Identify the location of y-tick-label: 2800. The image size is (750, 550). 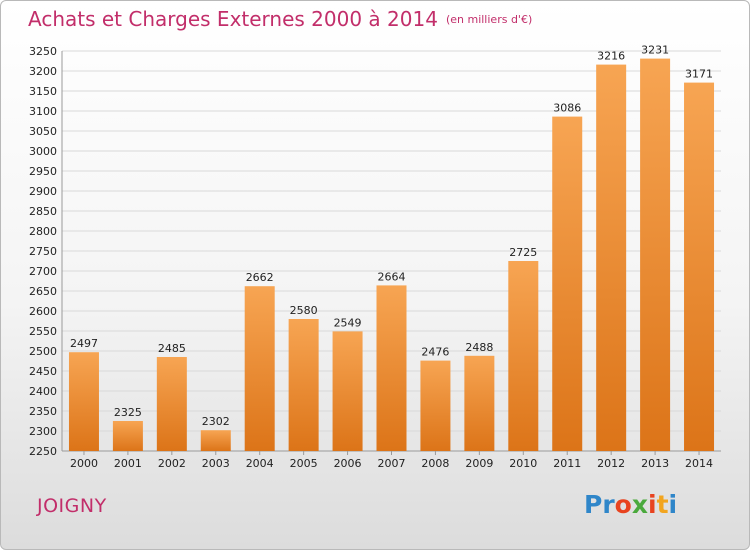
(43, 231).